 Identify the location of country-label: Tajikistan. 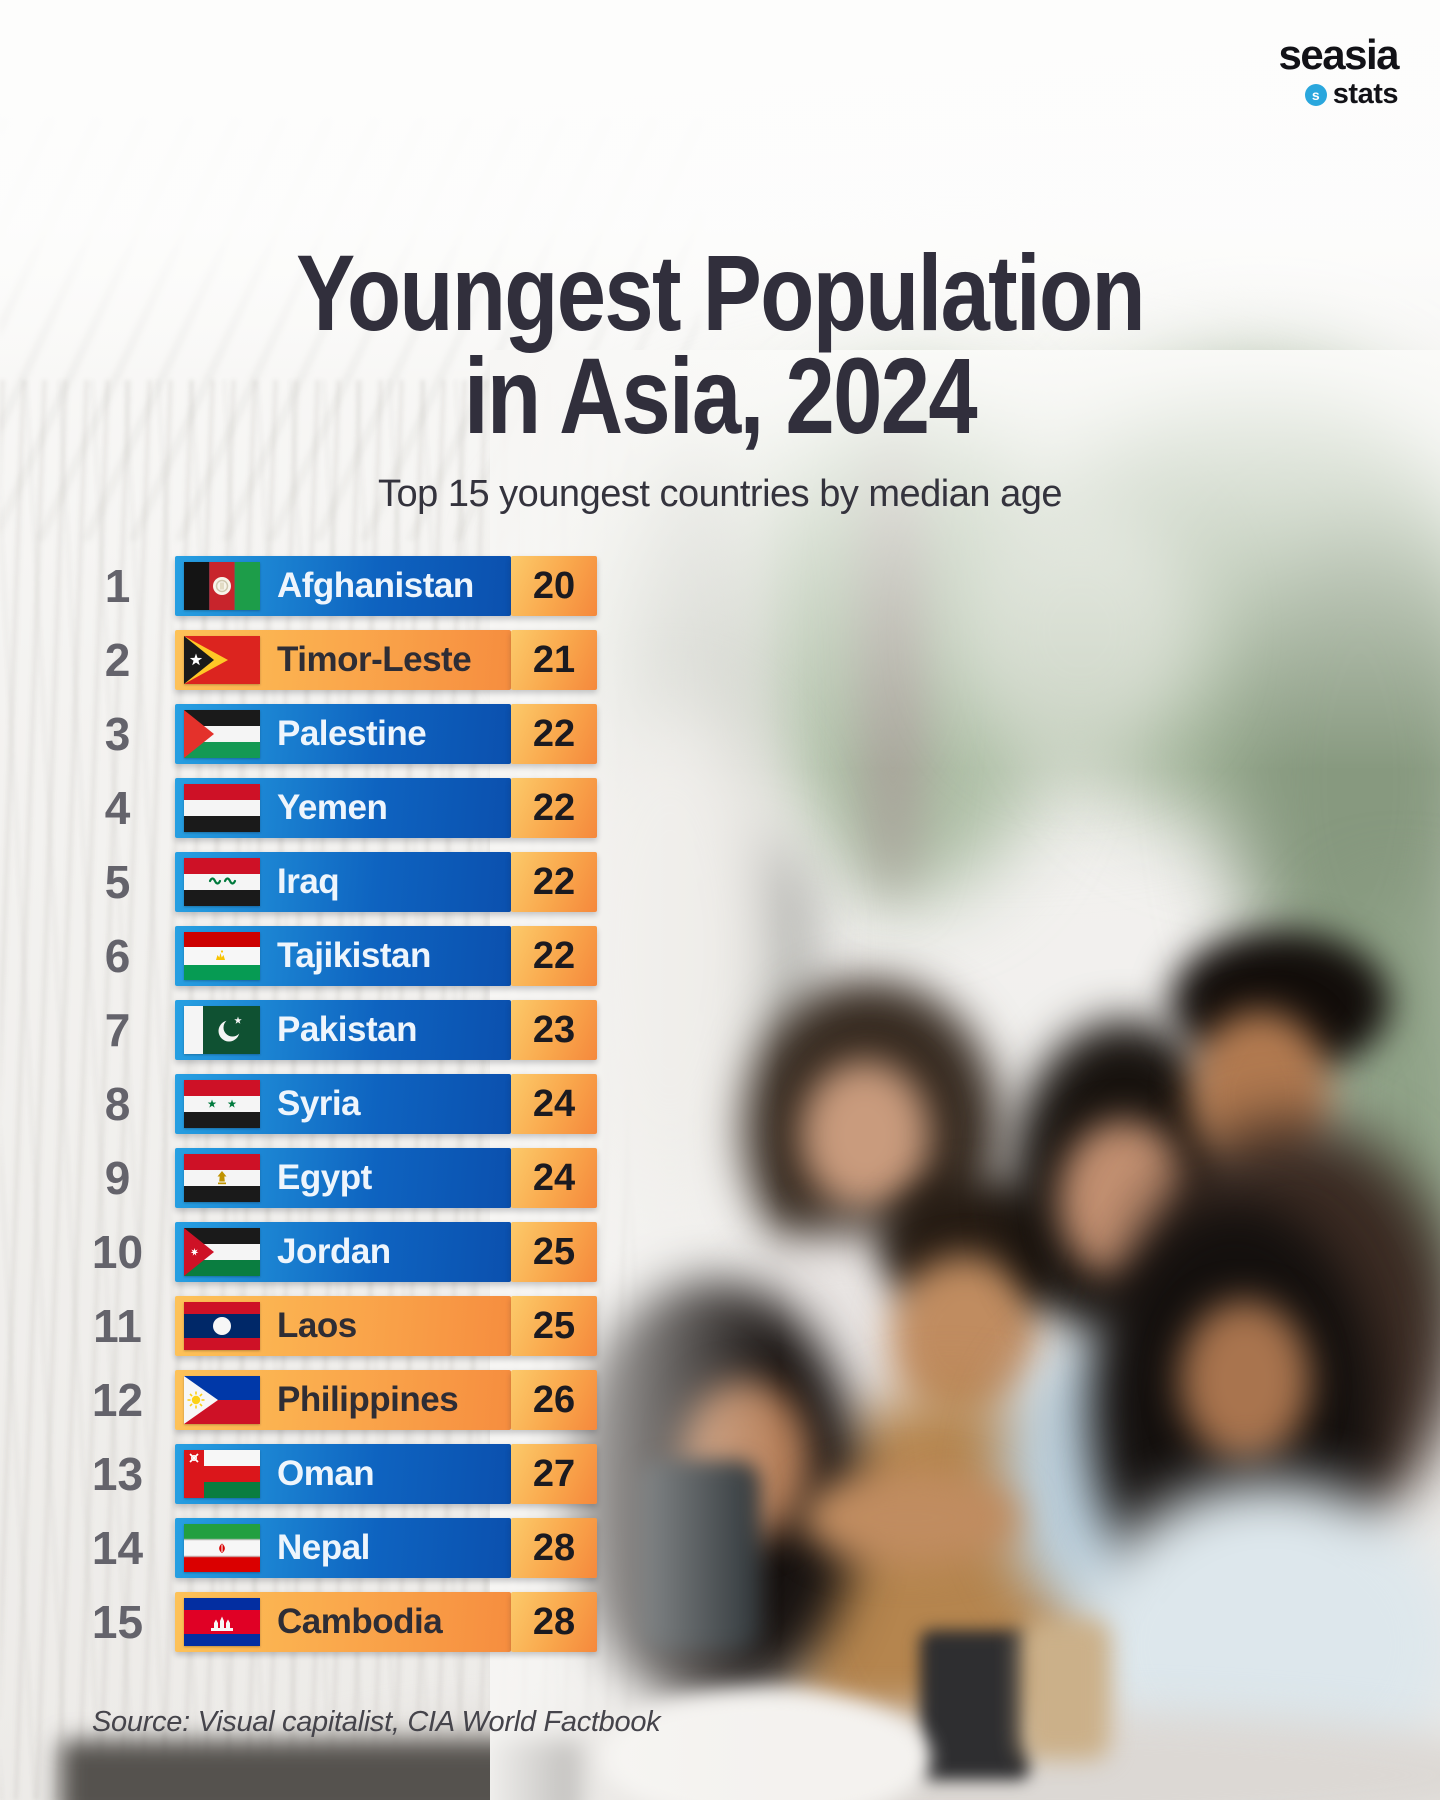
(354, 955).